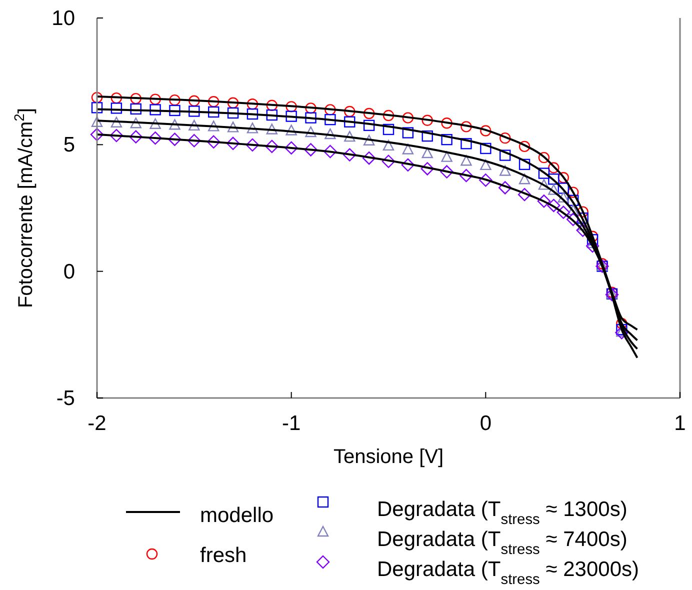 Image resolution: width=692 pixels, height=590 pixels. Describe the element at coordinates (65, 398) in the screenshot. I see `y-tick-label: -5` at that location.